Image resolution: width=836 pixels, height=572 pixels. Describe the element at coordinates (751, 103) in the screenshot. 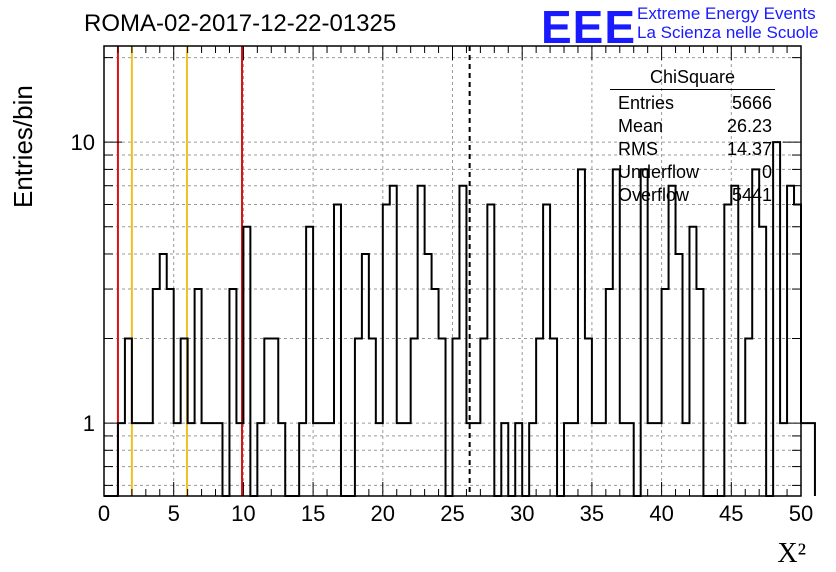

I see `stats-value: 5666` at that location.